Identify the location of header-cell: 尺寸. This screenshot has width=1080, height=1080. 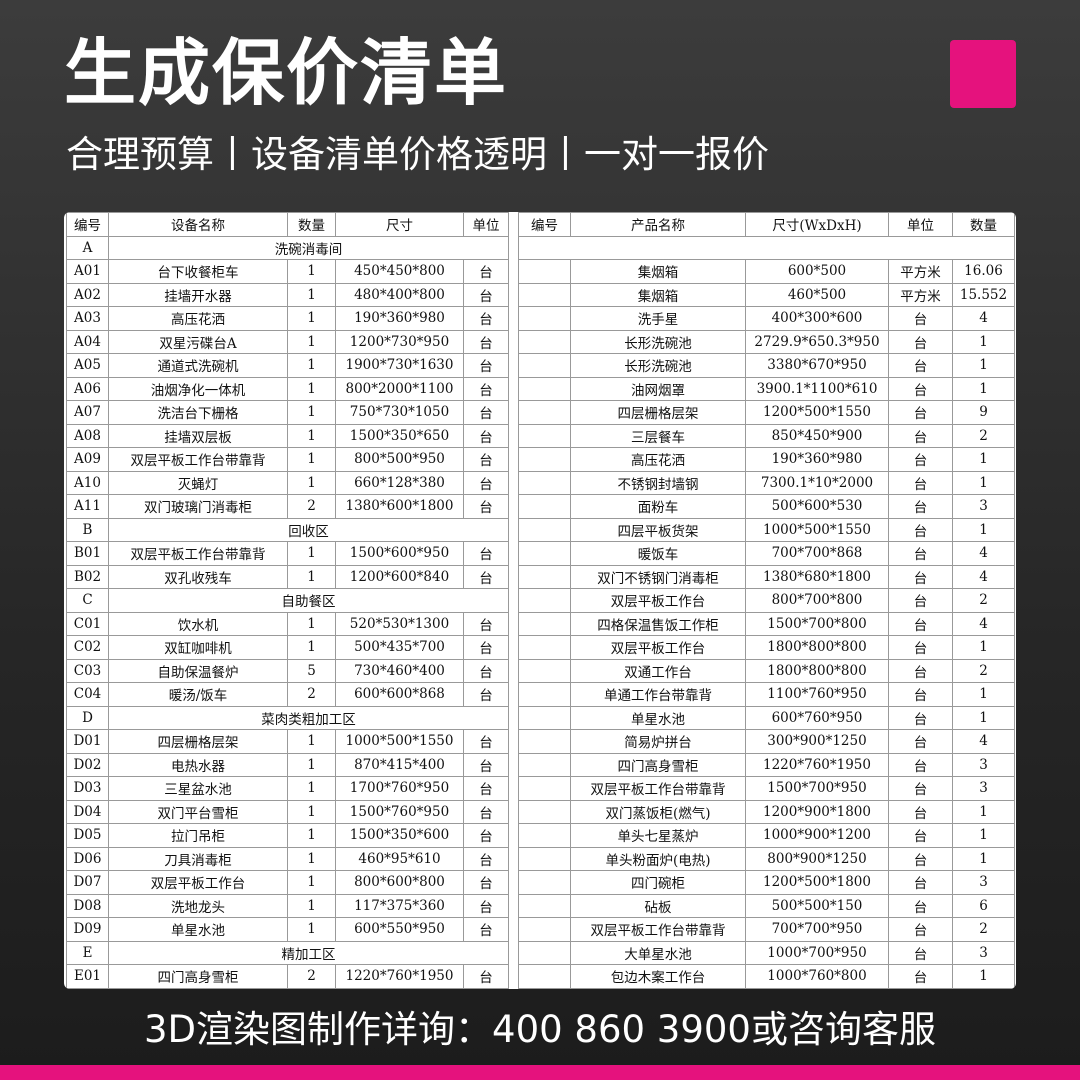
(399, 224).